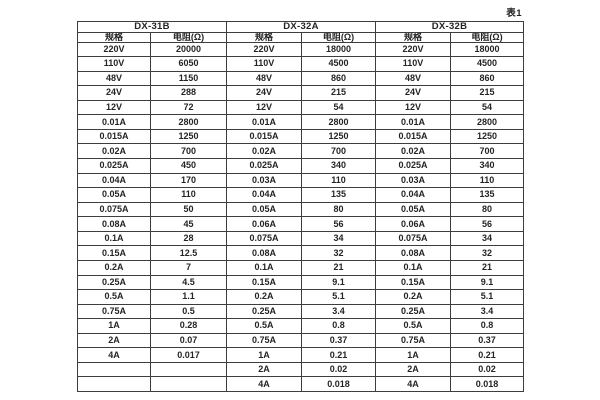  What do you see at coordinates (188, 355) in the screenshot?
I see `table-cell: 0.017` at bounding box center [188, 355].